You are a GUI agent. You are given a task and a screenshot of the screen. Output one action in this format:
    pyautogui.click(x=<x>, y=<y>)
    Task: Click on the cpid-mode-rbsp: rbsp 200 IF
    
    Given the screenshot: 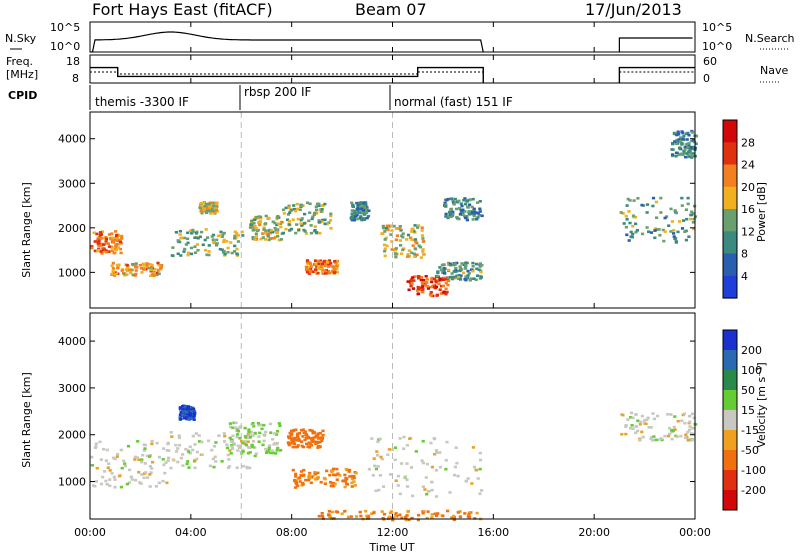 What is the action you would take?
    pyautogui.click(x=277, y=92)
    